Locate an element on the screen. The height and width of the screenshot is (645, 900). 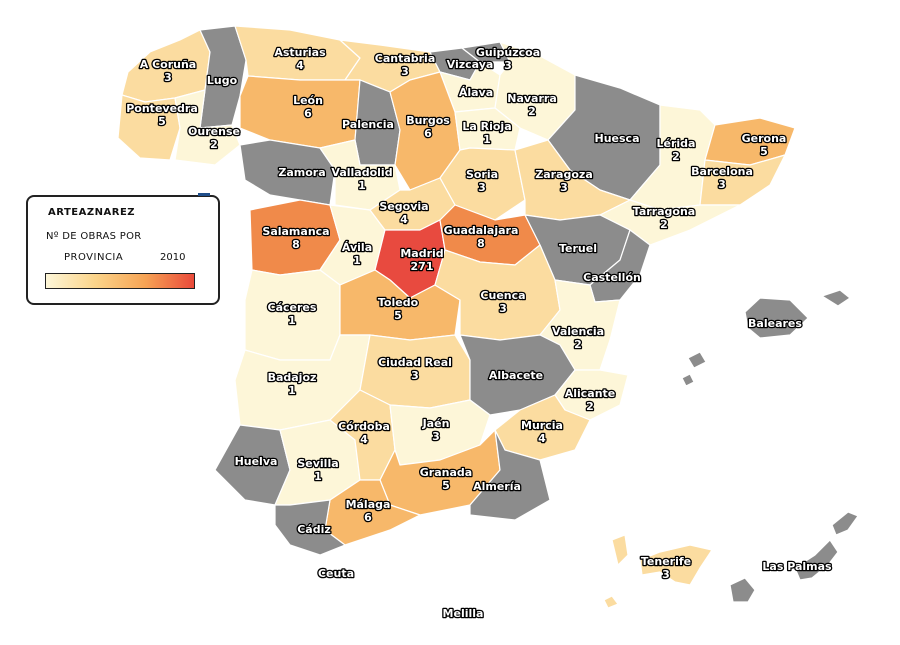
value-salamanca: 8 is located at coordinates (296, 244).